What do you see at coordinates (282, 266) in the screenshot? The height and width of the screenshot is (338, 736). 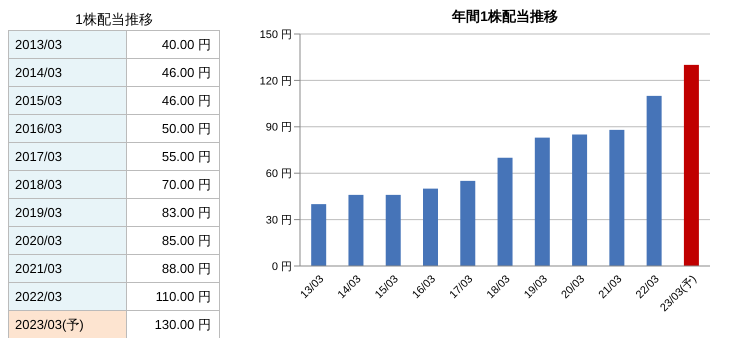 I see `y-tick-label: 0 円` at bounding box center [282, 266].